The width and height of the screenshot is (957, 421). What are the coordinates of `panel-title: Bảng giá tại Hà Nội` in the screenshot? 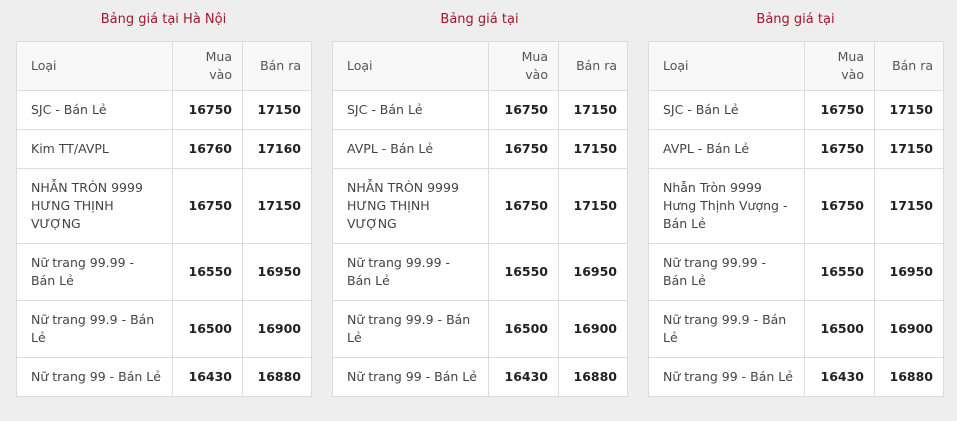 It's located at (163, 19).